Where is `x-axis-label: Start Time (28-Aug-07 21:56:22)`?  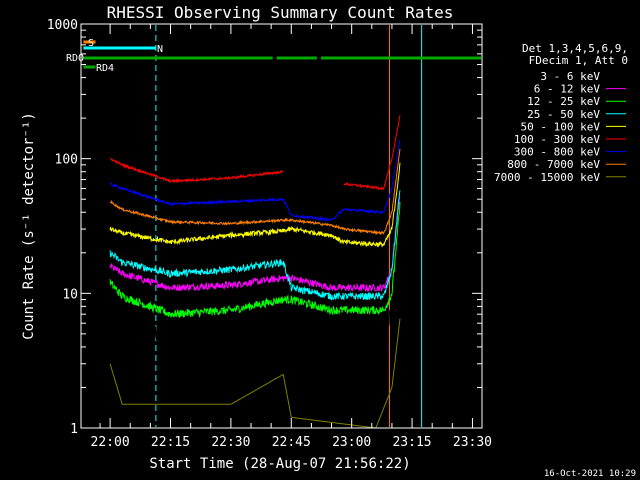 x-axis-label: Start Time (28-Aug-07 21:56:22) is located at coordinates (279, 464).